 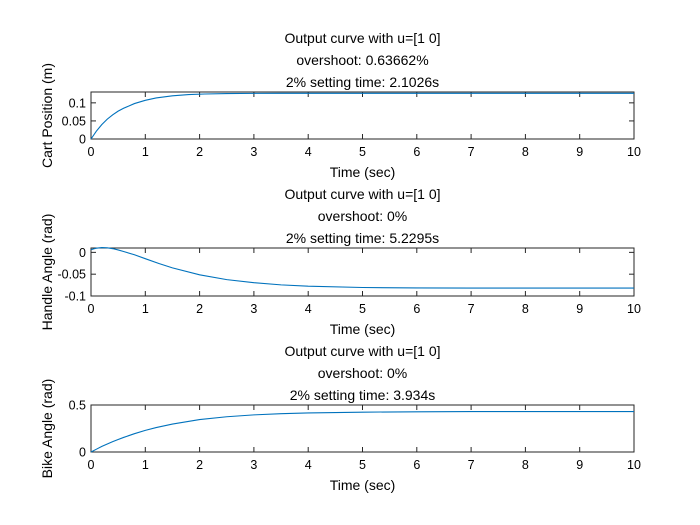 I want to click on y-tick-label: -0.1, so click(x=75, y=297).